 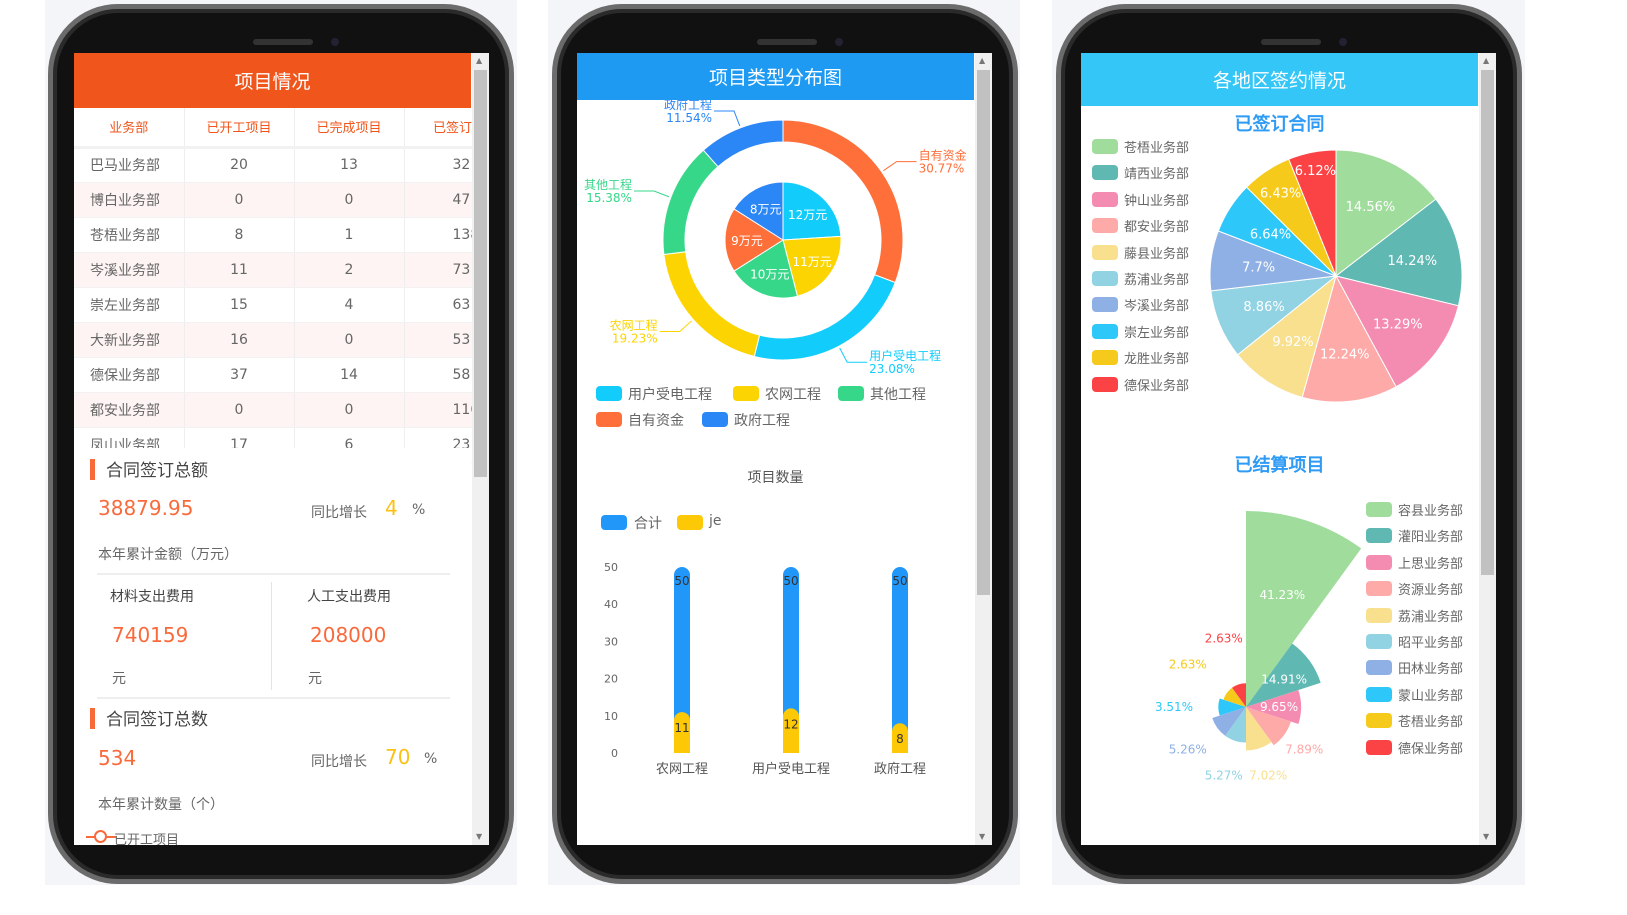 I want to click on legend-label: 用户受电工程, so click(x=670, y=395).